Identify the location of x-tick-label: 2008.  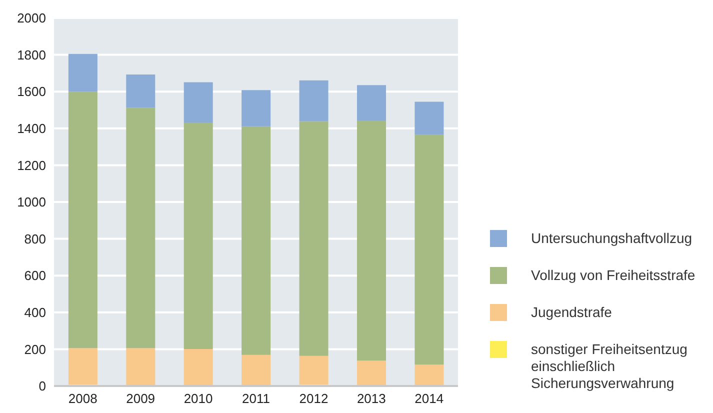
(83, 398).